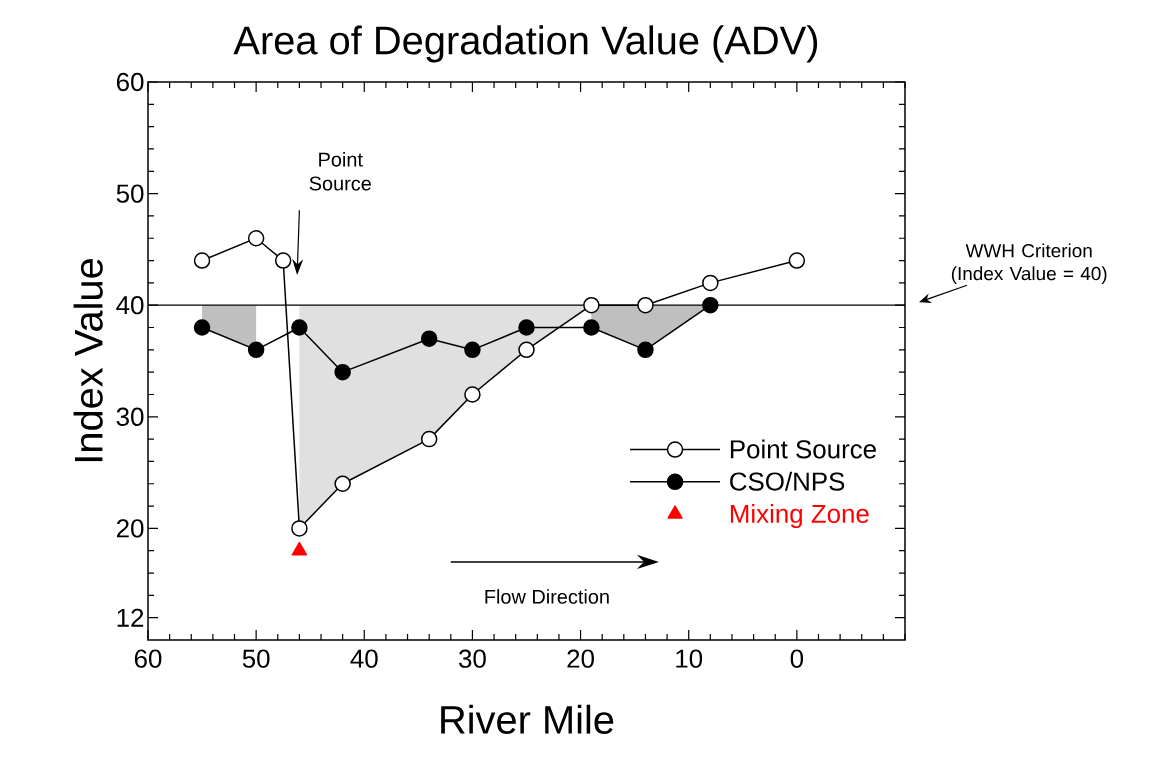 This screenshot has height=765, width=1155. Describe the element at coordinates (580, 658) in the screenshot. I see `x-tick-label: 20` at that location.